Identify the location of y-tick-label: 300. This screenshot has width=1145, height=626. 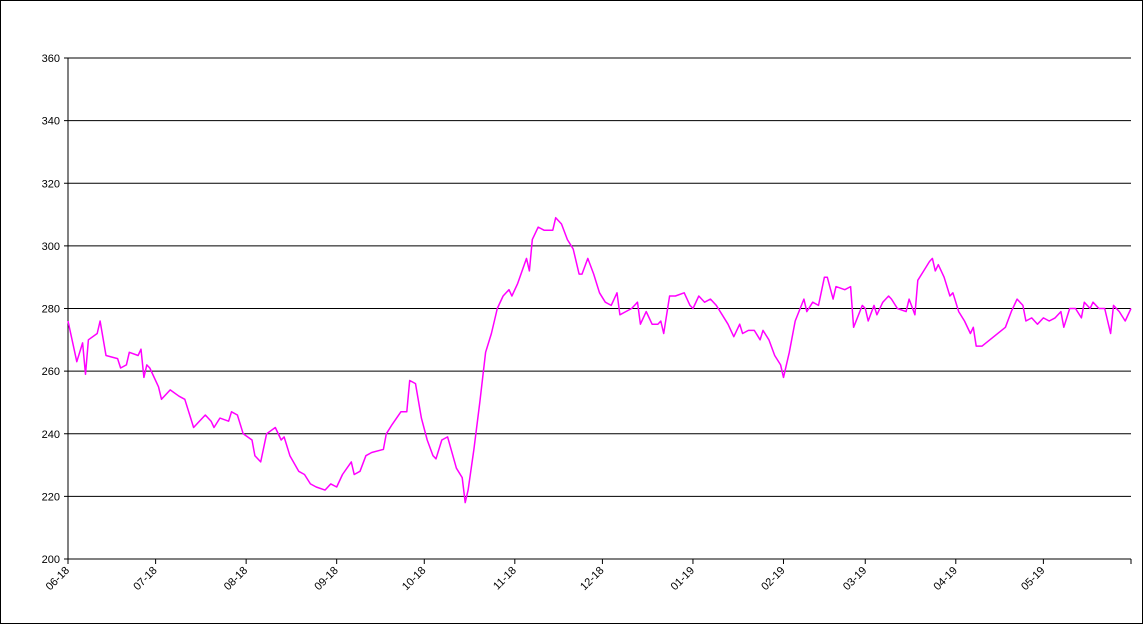
(51, 247).